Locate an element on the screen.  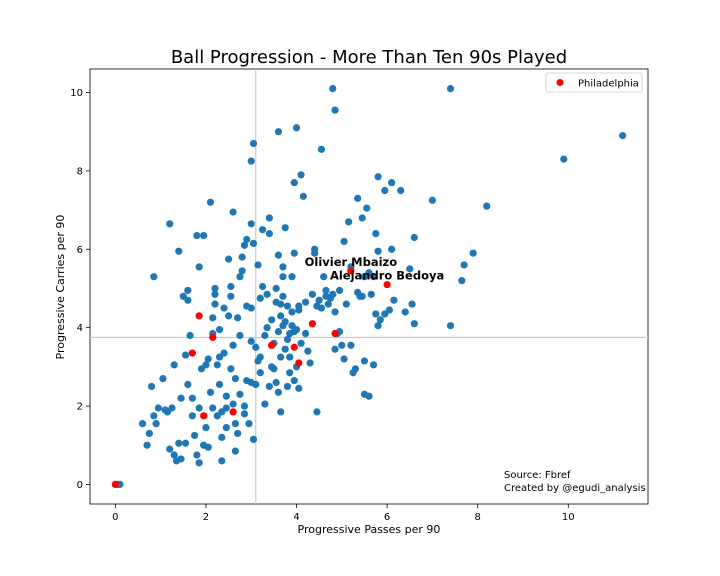
x-axis-label: Progressive Passes per 90 is located at coordinates (369, 529).